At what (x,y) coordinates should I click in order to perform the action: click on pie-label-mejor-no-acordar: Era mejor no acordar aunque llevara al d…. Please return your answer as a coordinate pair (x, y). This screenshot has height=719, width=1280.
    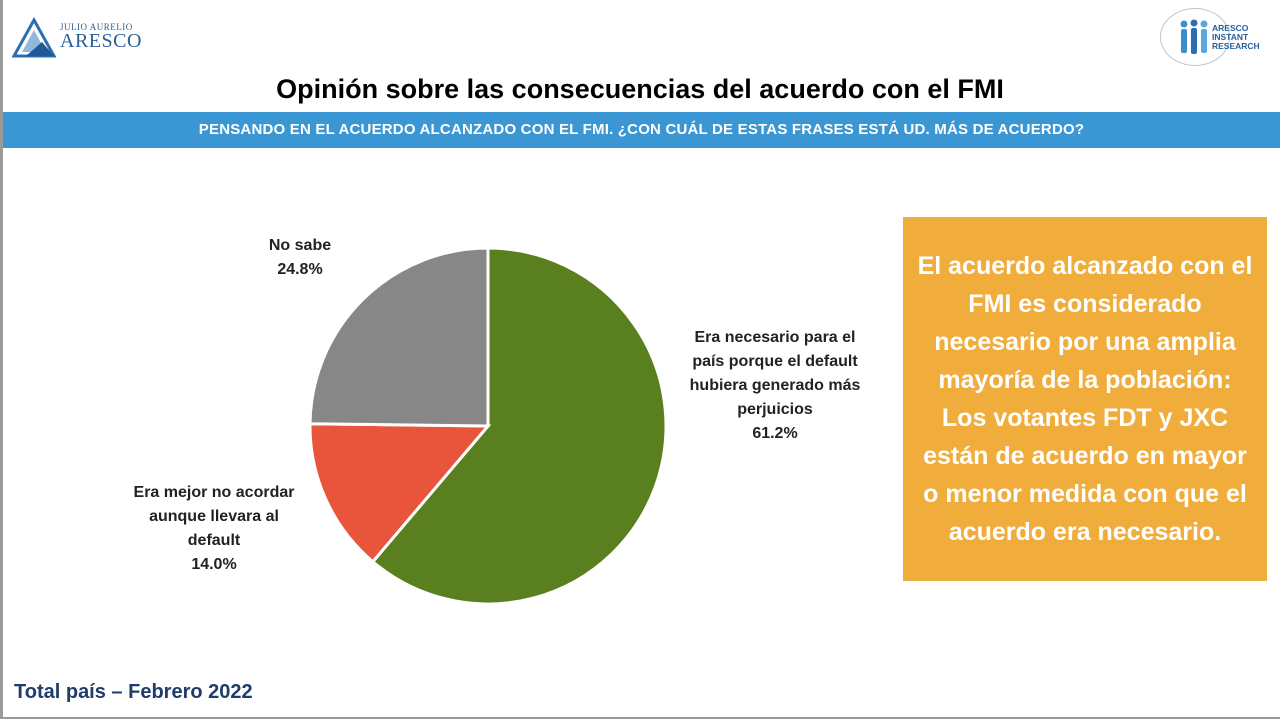
    Looking at the image, I should click on (214, 529).